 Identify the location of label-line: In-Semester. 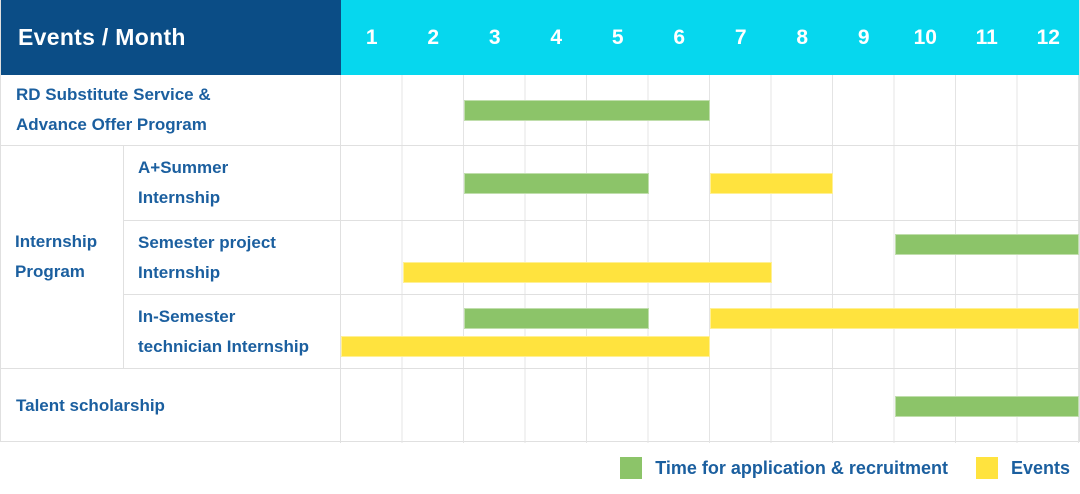
(187, 316).